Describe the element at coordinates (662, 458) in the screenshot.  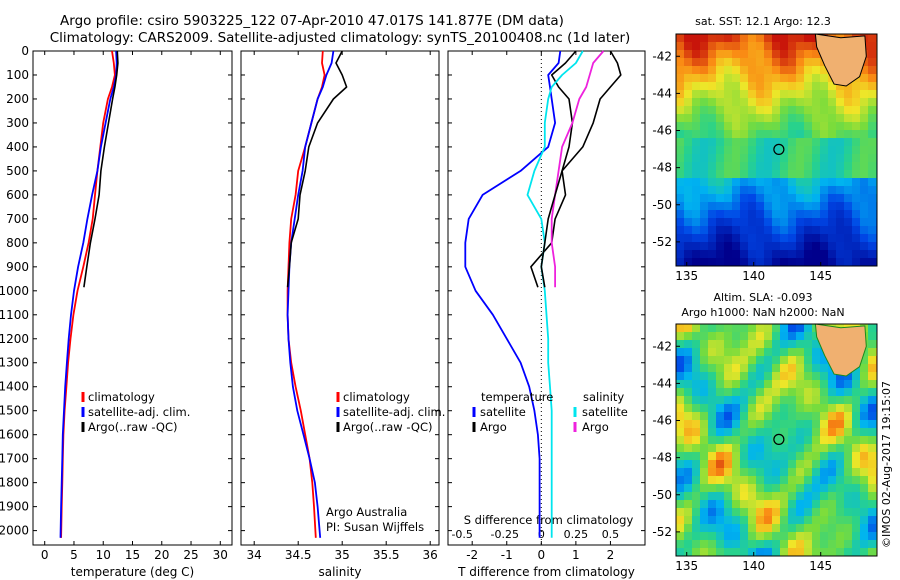
I see `map-lat-label: -48` at that location.